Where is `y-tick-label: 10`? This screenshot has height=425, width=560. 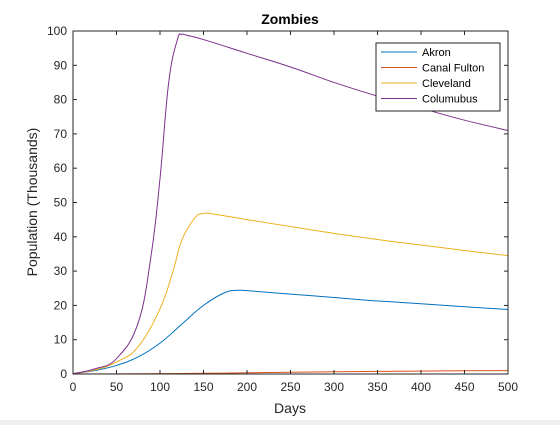
y-tick-label: 10 is located at coordinates (61, 340).